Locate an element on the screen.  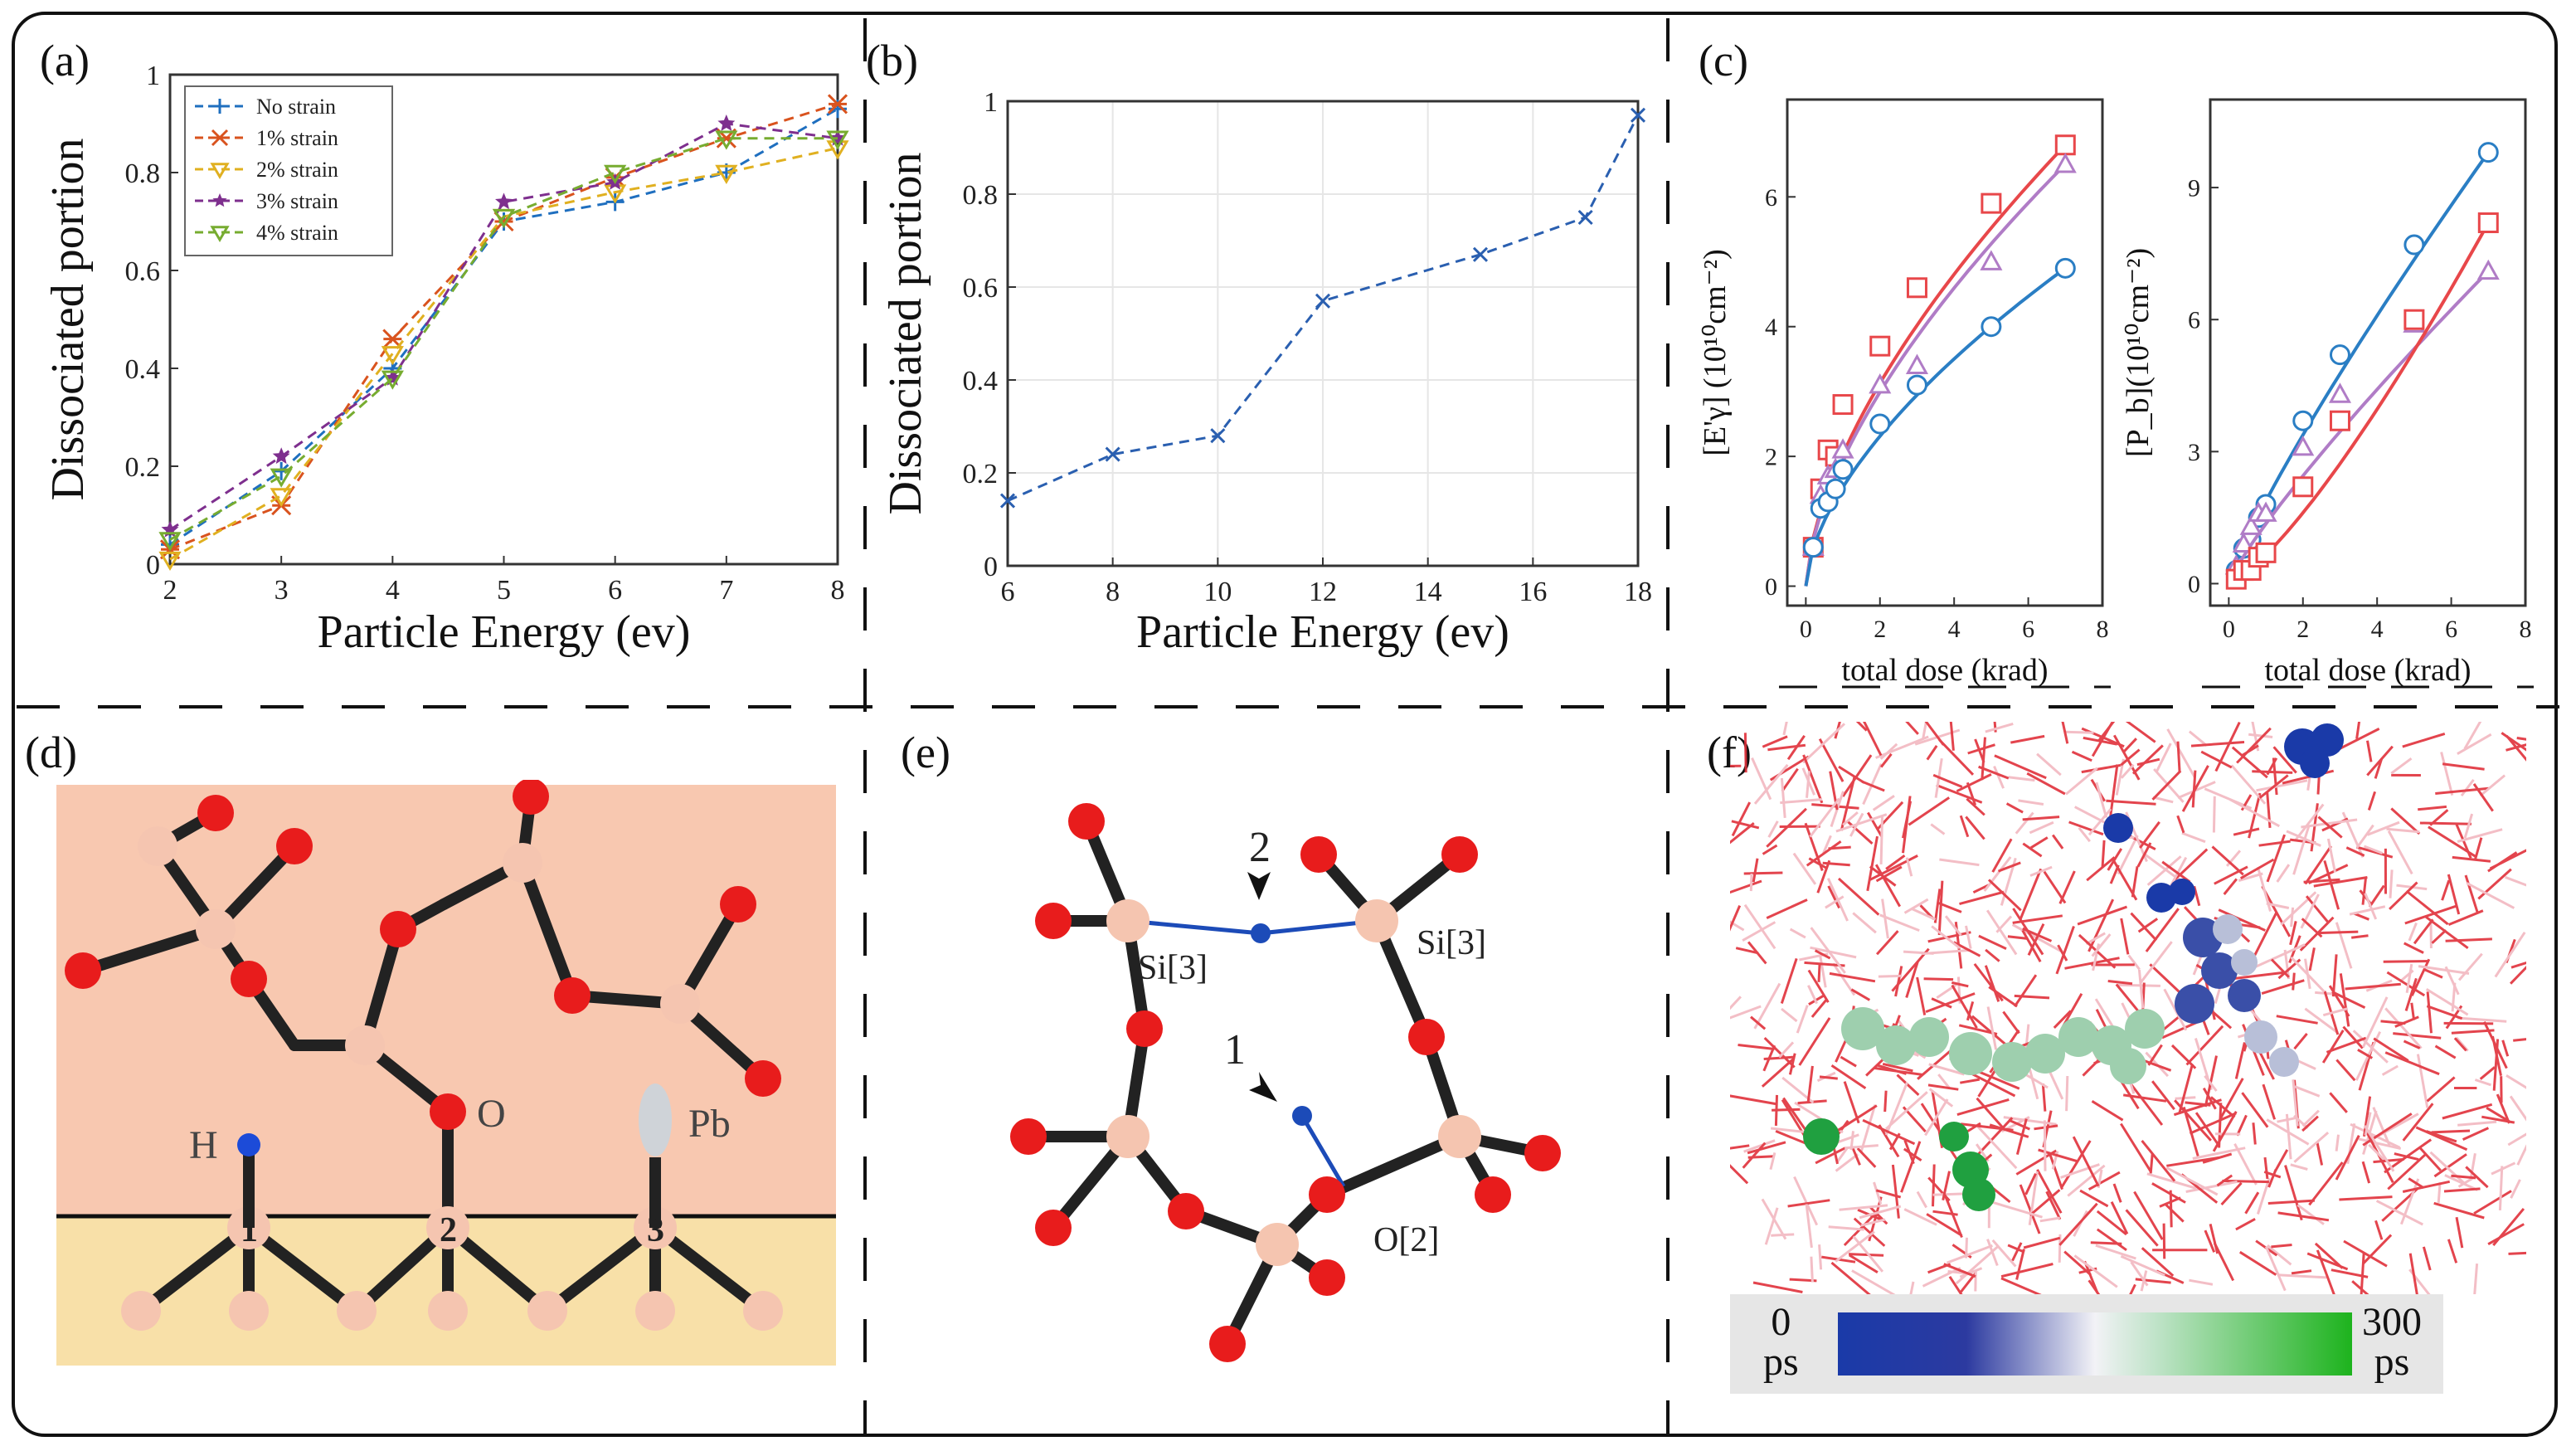
panel-f-snapshot is located at coordinates (2128, 1008).